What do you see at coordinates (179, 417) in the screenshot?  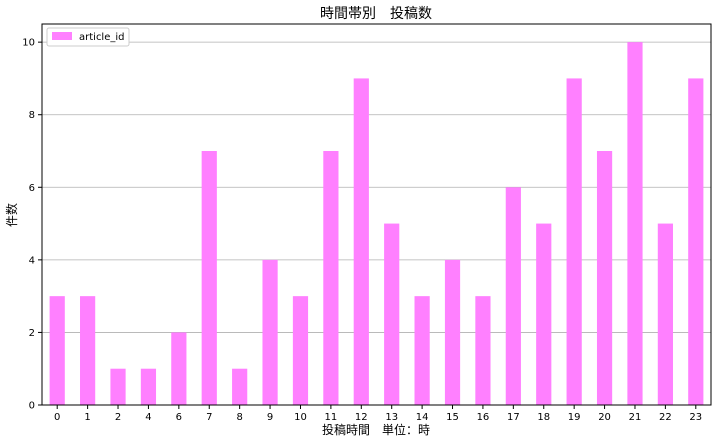 I see `x-tick-label: 6` at bounding box center [179, 417].